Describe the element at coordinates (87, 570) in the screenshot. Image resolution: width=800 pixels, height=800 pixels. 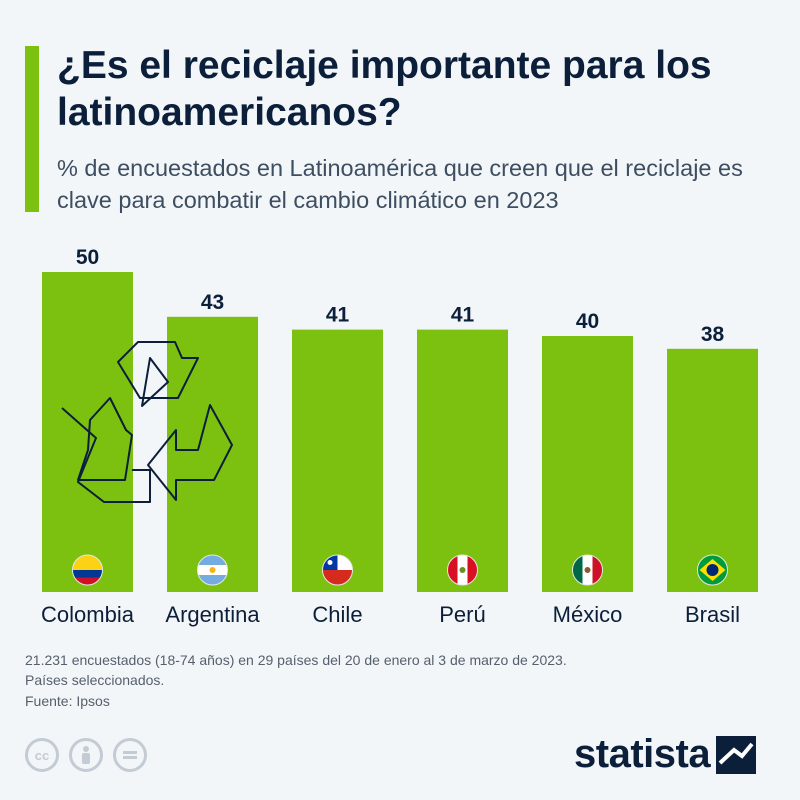
I see `flag-colombia-icon` at that location.